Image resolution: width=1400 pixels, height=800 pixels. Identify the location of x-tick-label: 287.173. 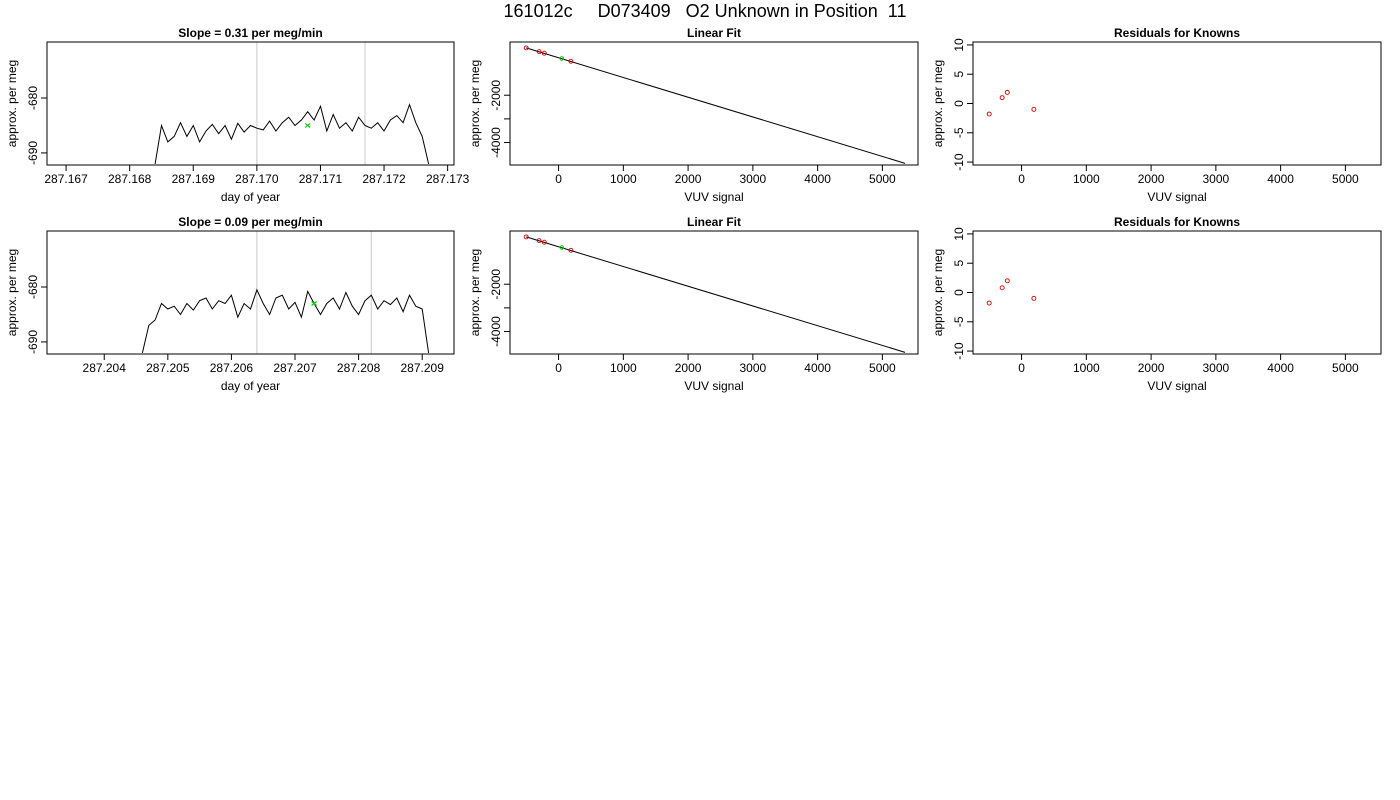
(448, 179).